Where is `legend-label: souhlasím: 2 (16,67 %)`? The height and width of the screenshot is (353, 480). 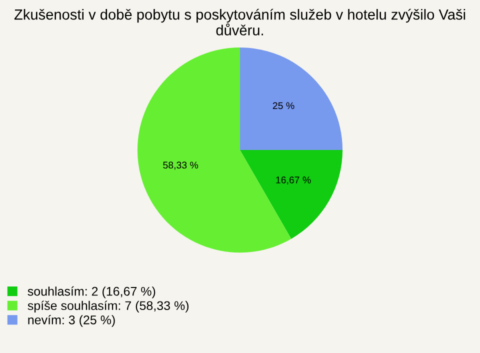 legend-label: souhlasím: 2 (16,67 %) is located at coordinates (92, 292).